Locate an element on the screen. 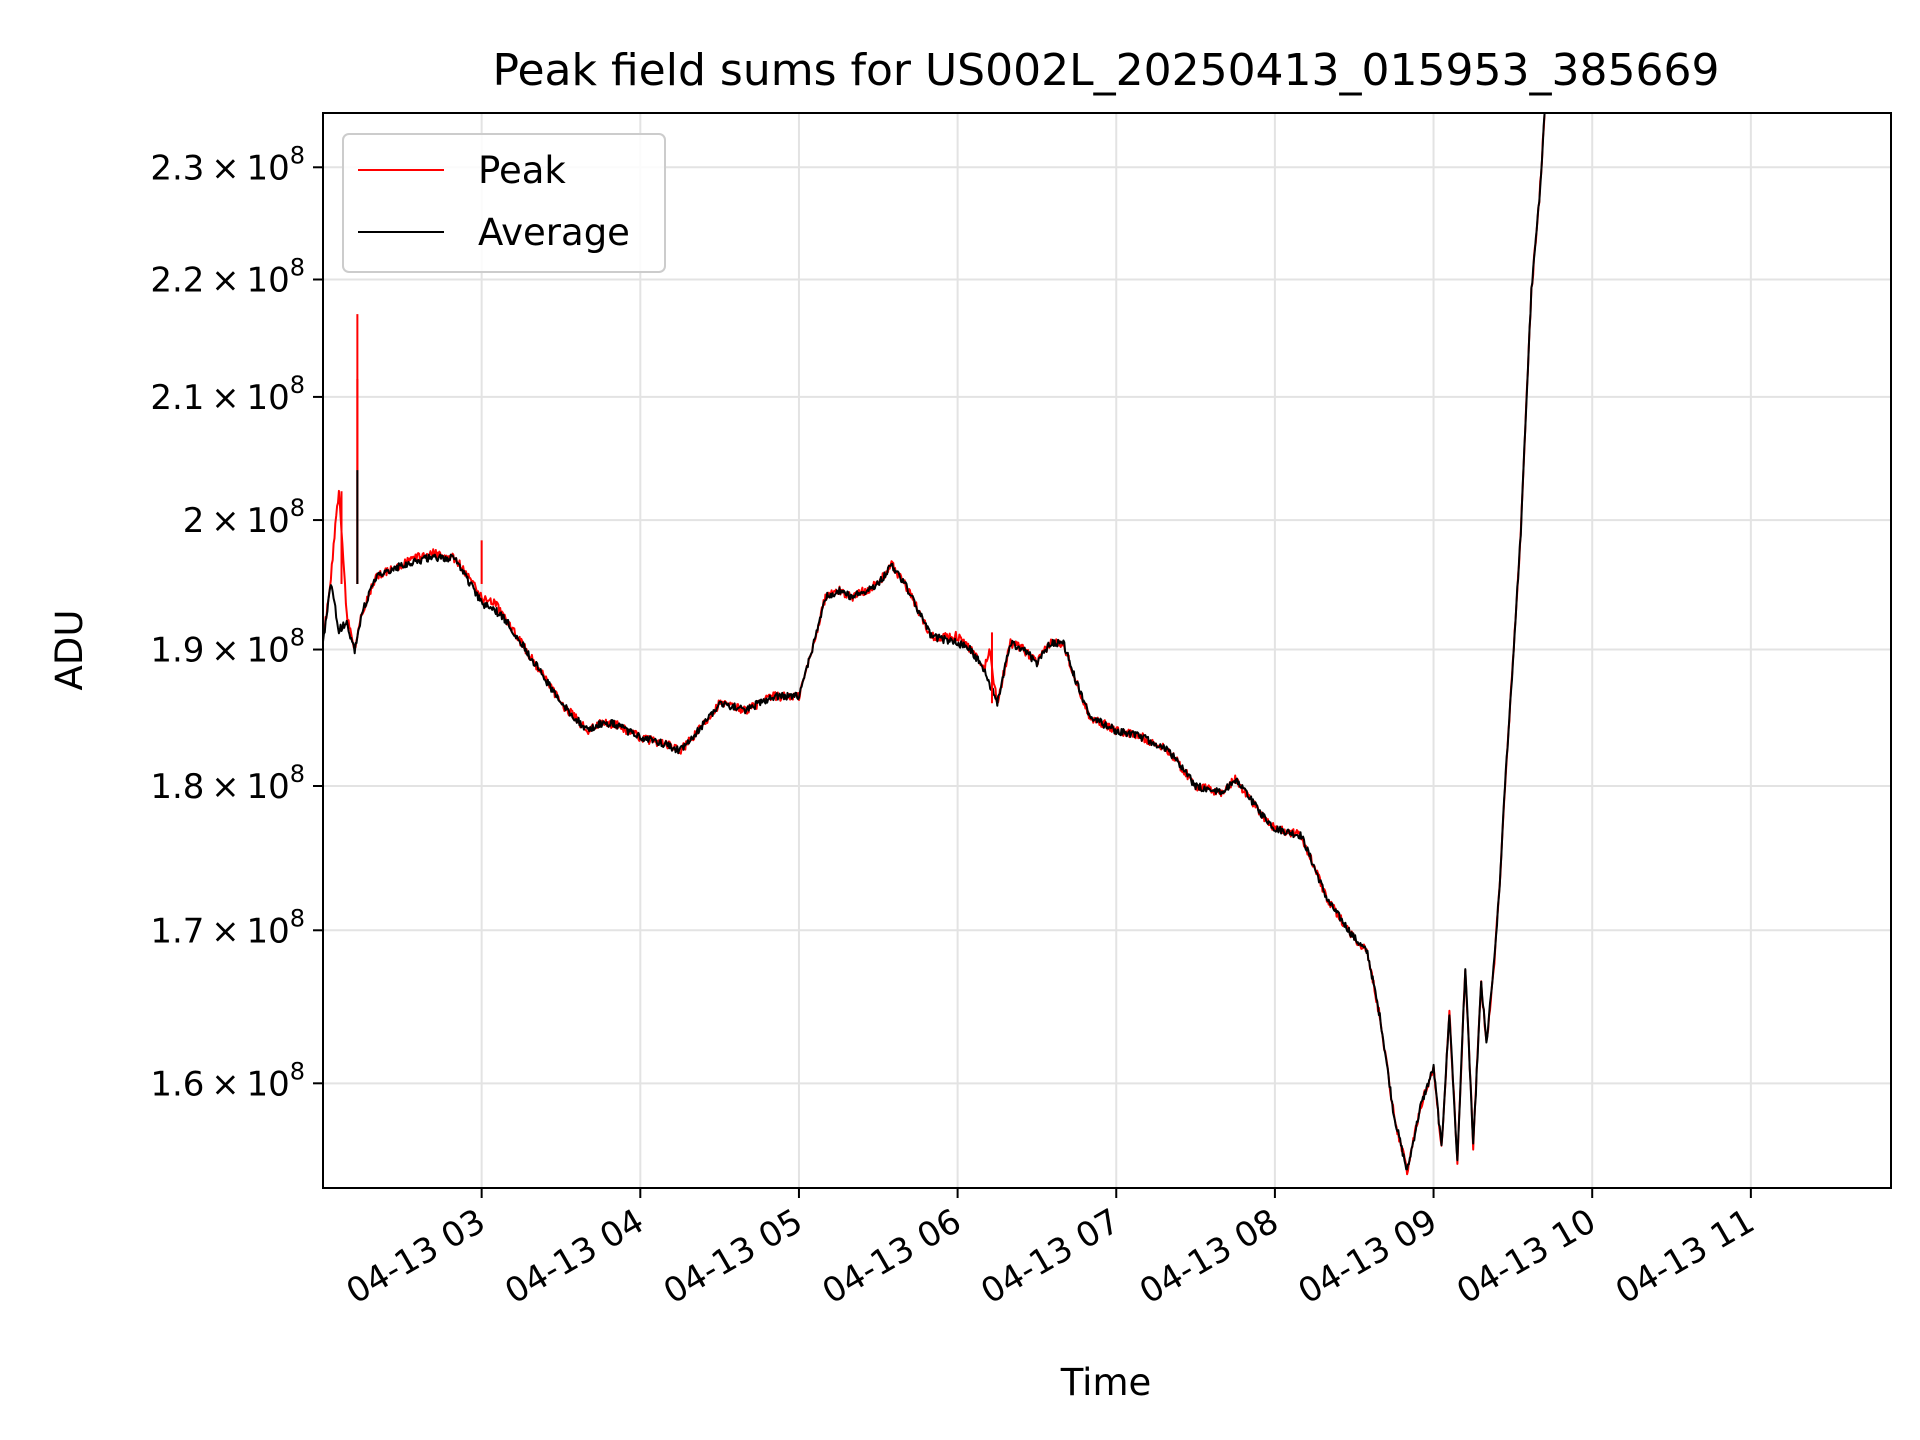 The width and height of the screenshot is (1920, 1440). x-axis-label: Time is located at coordinates (1106, 1382).